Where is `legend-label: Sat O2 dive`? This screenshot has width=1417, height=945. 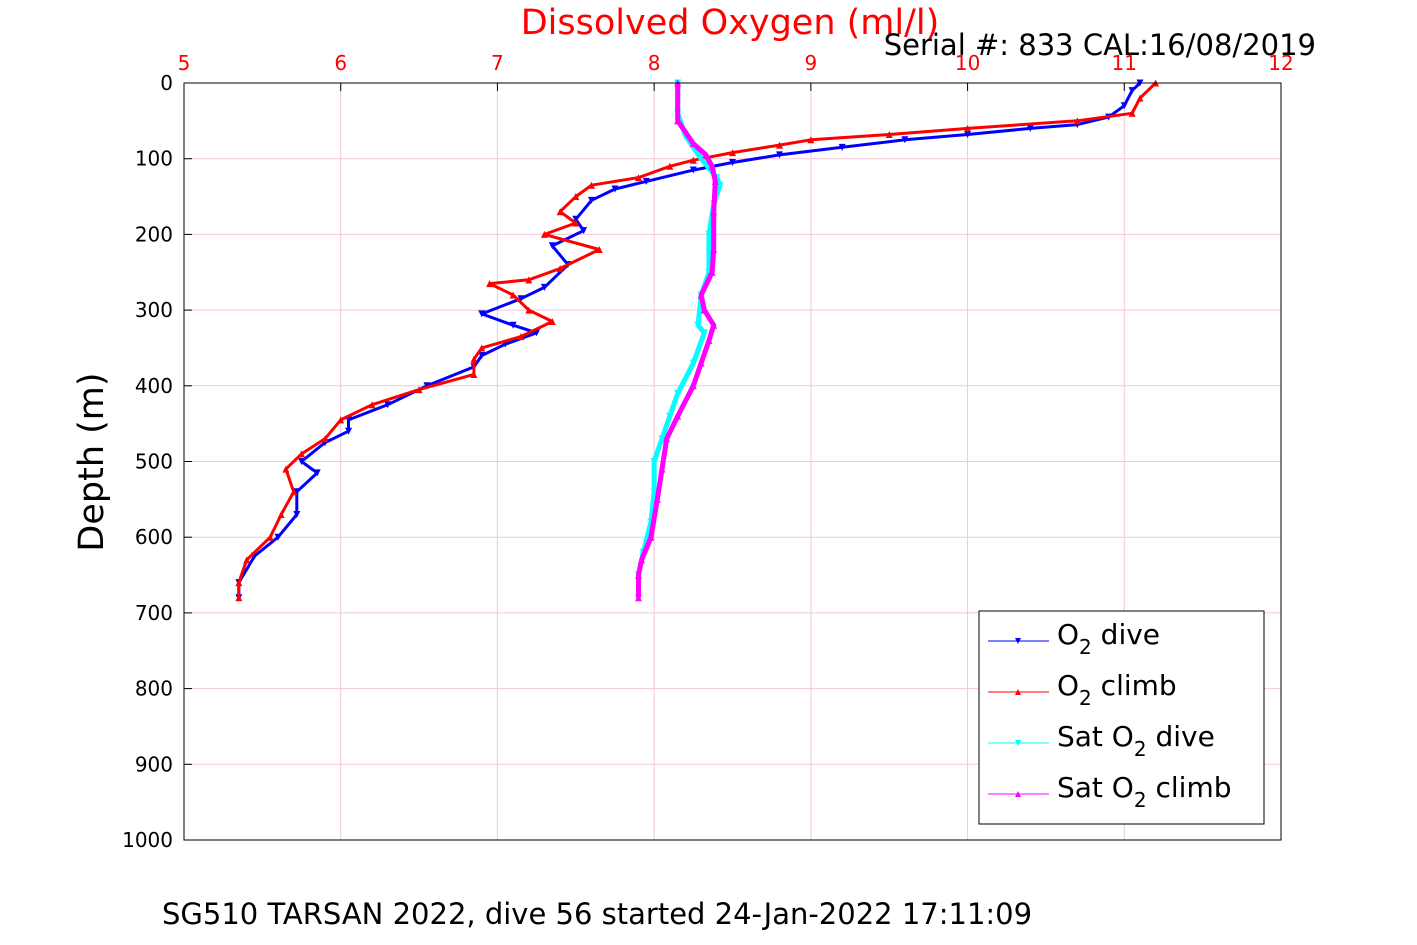
legend-label: Sat O2 dive is located at coordinates (1136, 740).